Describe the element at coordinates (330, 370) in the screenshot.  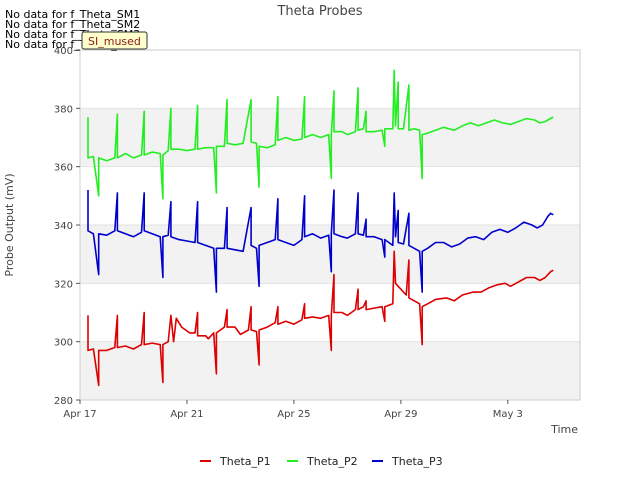
I see `background-band` at that location.